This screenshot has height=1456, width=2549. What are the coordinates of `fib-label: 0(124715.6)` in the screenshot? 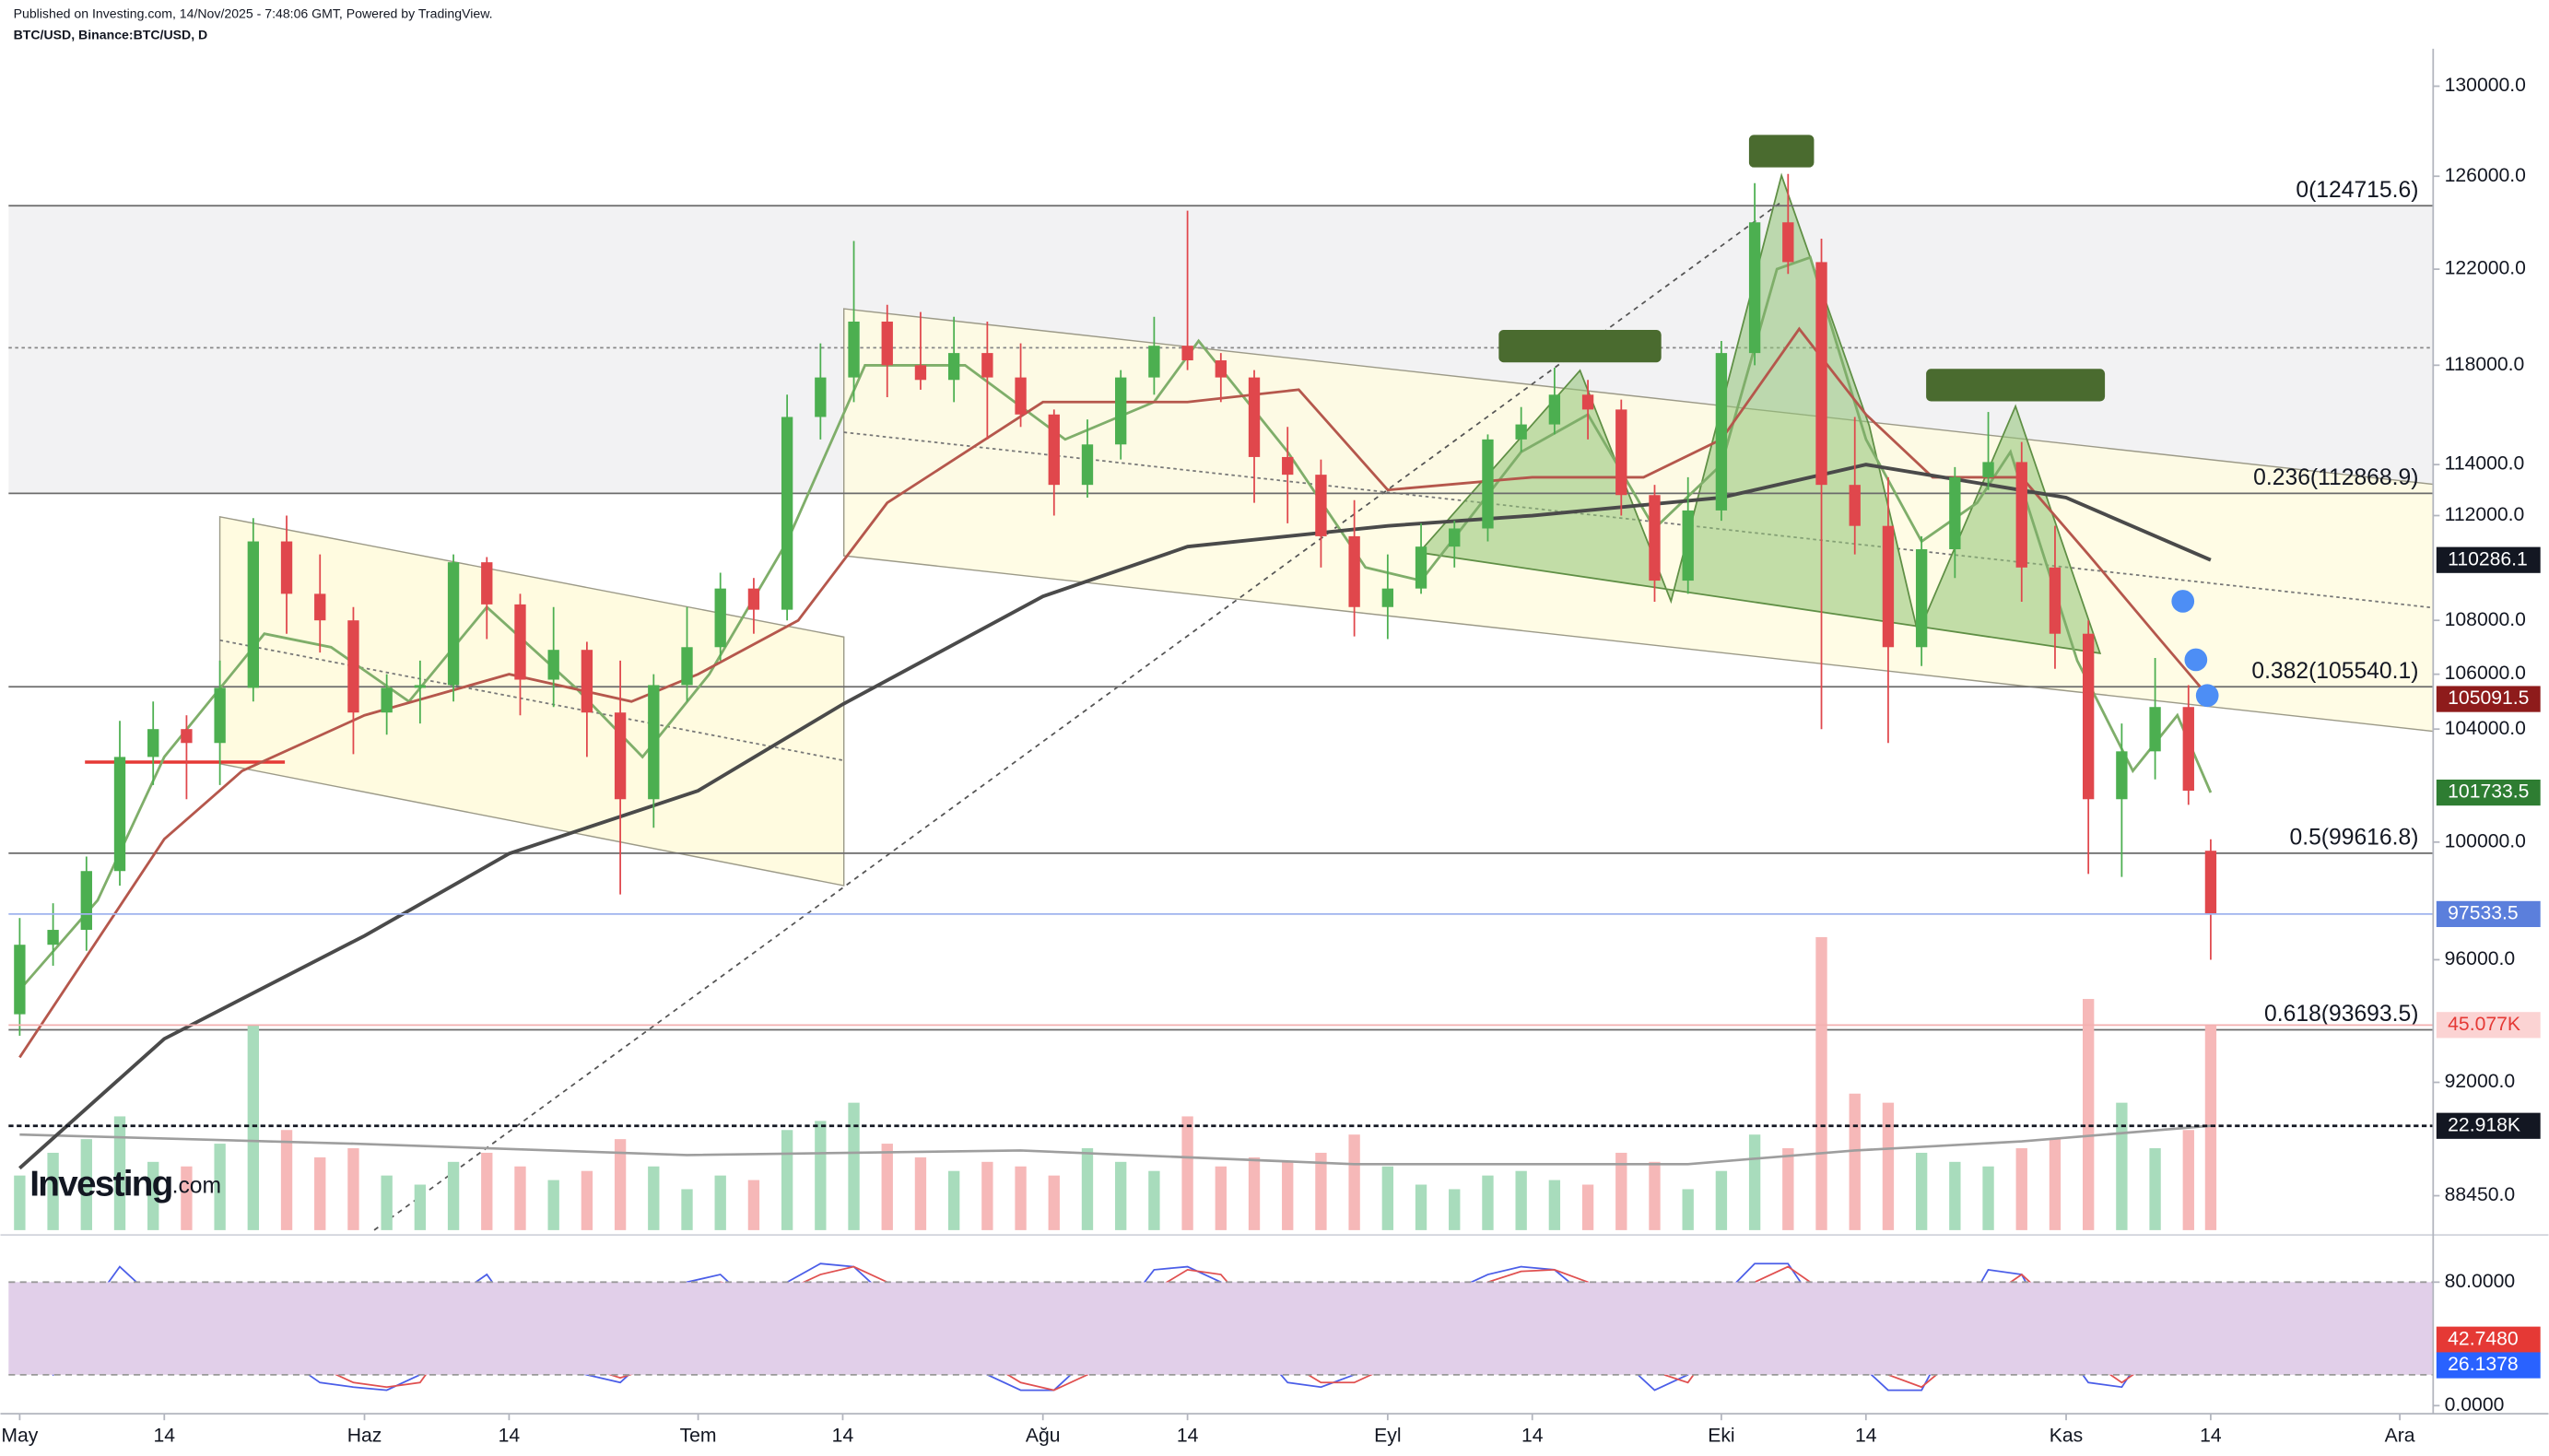 It's located at (2357, 190).